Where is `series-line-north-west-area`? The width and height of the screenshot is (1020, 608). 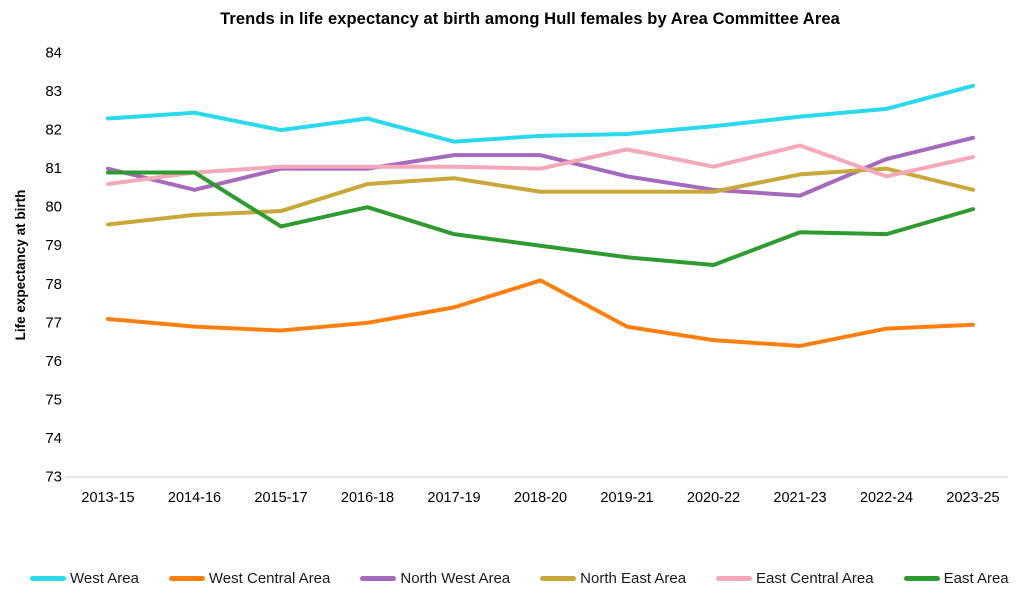 series-line-north-west-area is located at coordinates (540, 166).